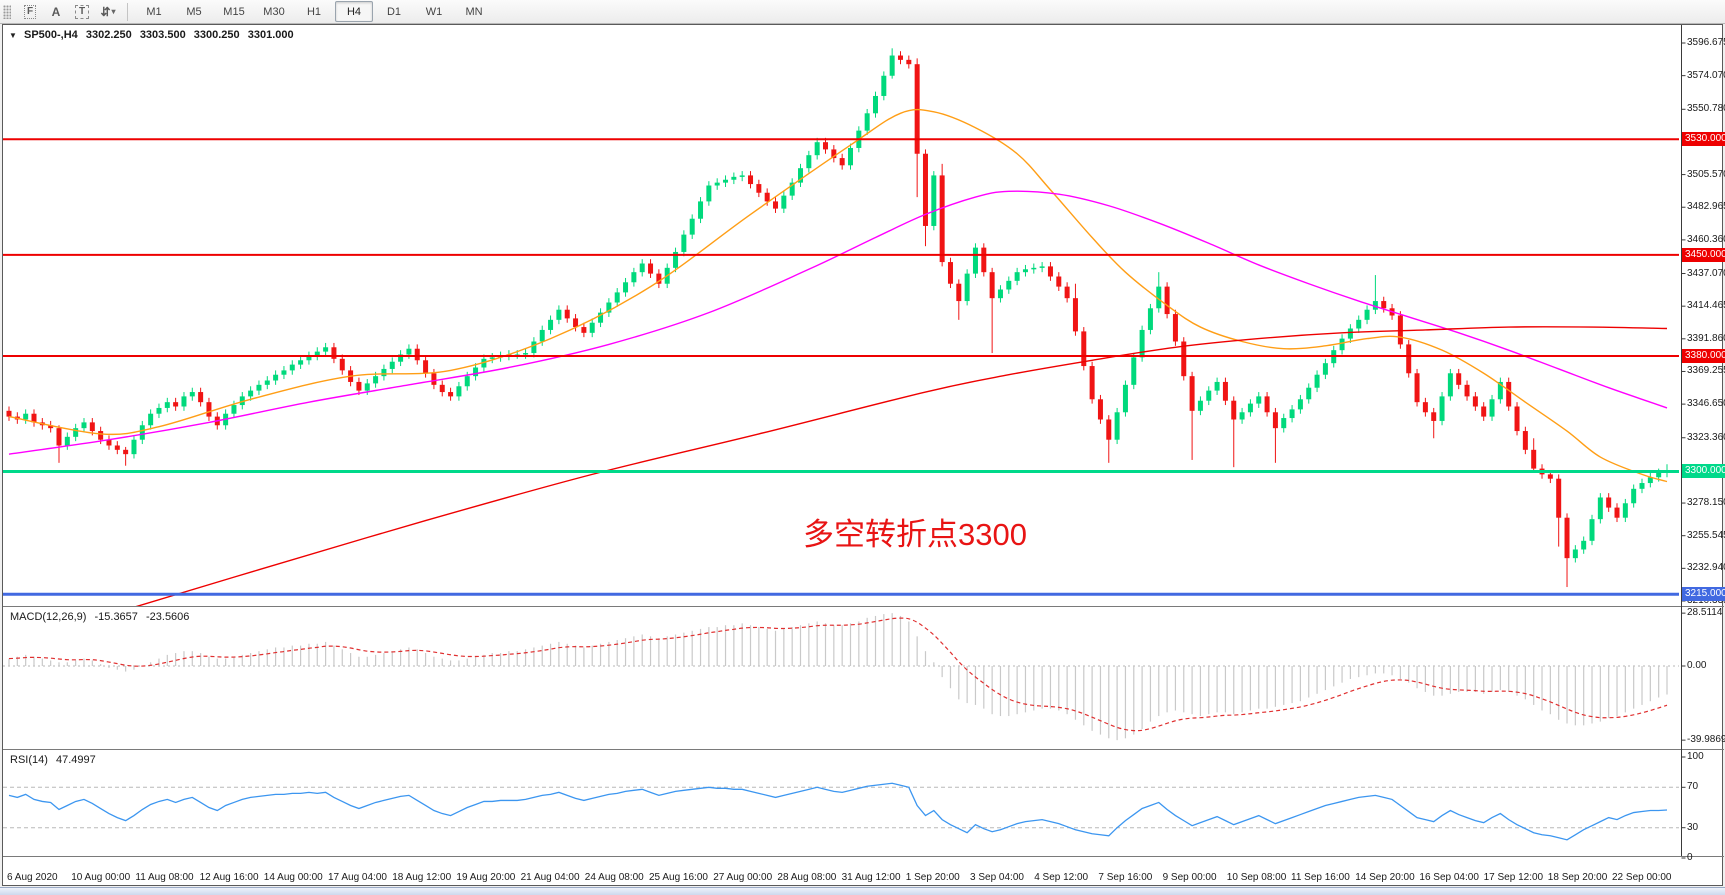  Describe the element at coordinates (29, 760) in the screenshot. I see `rsi-name: RSI(14)` at that location.